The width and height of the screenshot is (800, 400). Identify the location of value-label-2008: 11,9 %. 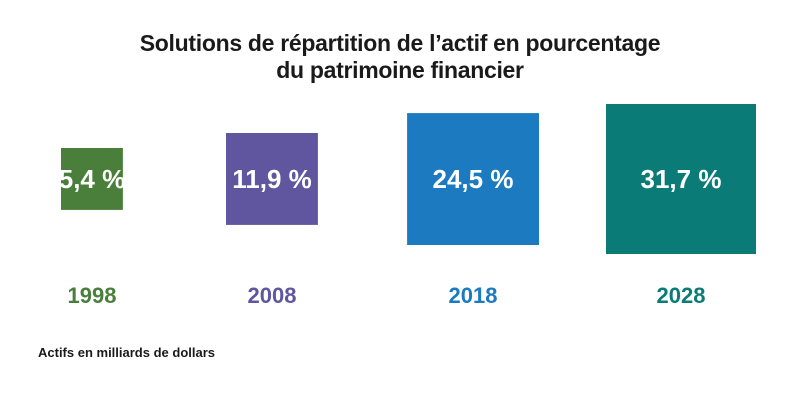
(272, 179).